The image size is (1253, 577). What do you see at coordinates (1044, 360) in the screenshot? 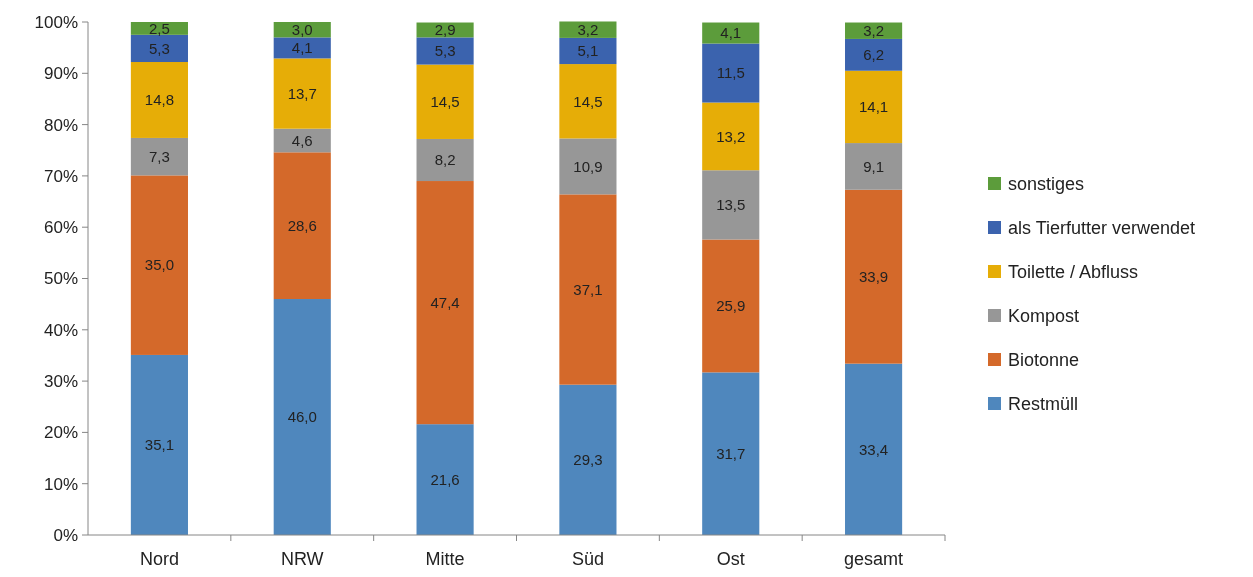
I see `legend-label: Biotonne` at bounding box center [1044, 360].